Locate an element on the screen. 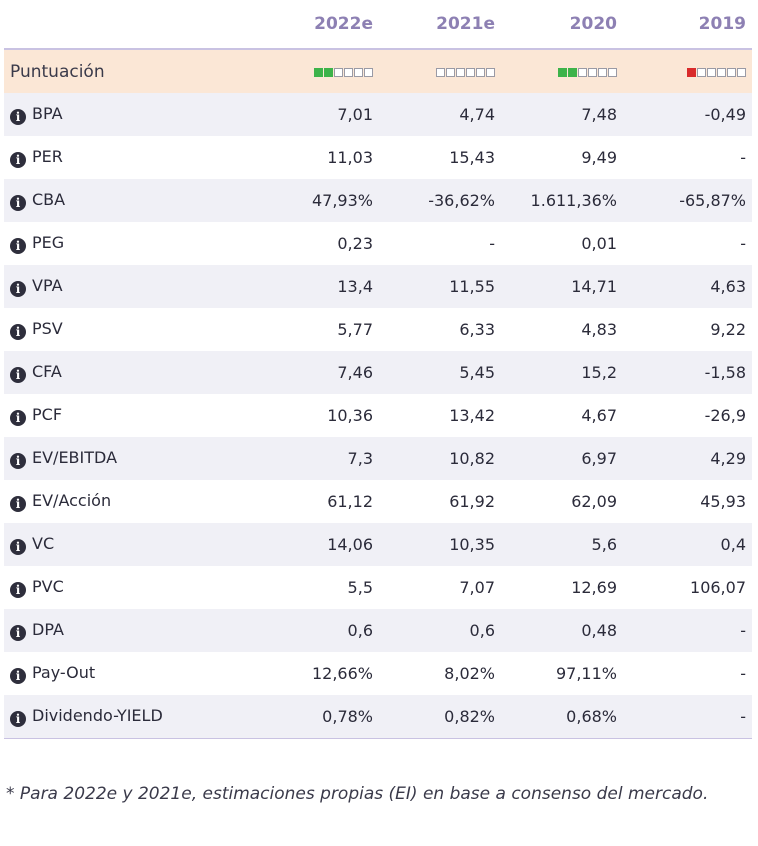  metric-value: -1,58 is located at coordinates (687, 372).